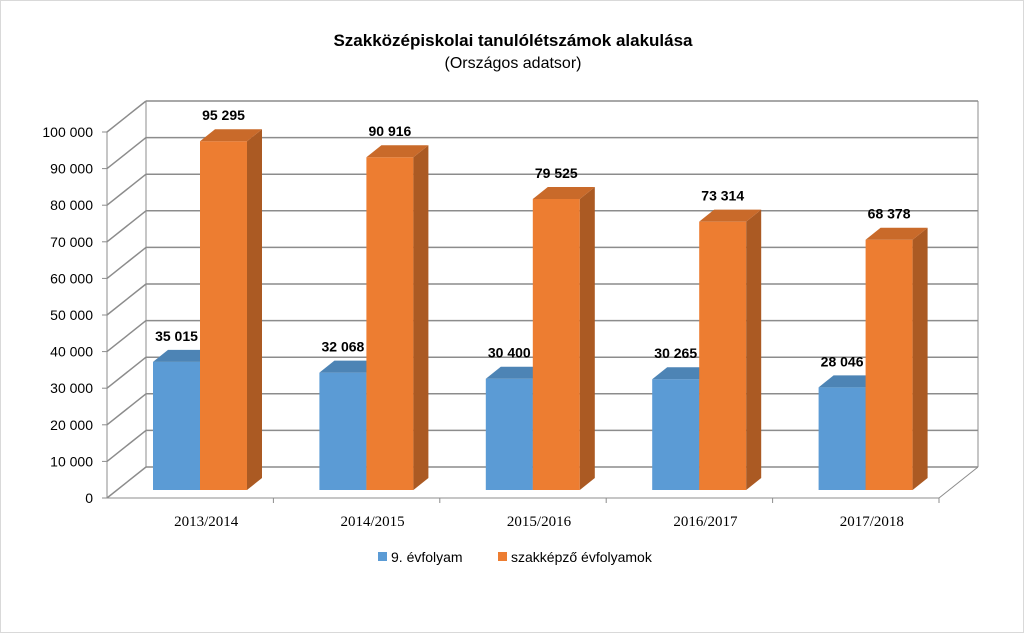 Image resolution: width=1024 pixels, height=634 pixels. Describe the element at coordinates (889, 214) in the screenshot. I see `data-label: 68 378` at that location.